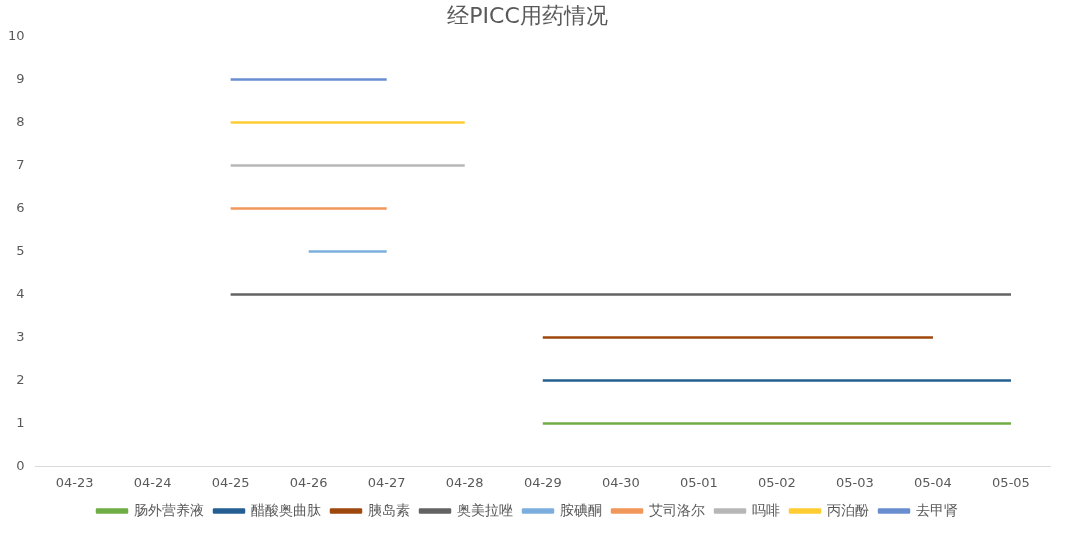 The image size is (1080, 533). What do you see at coordinates (386, 482) in the screenshot?
I see `x-tick-label: 04-27` at bounding box center [386, 482].